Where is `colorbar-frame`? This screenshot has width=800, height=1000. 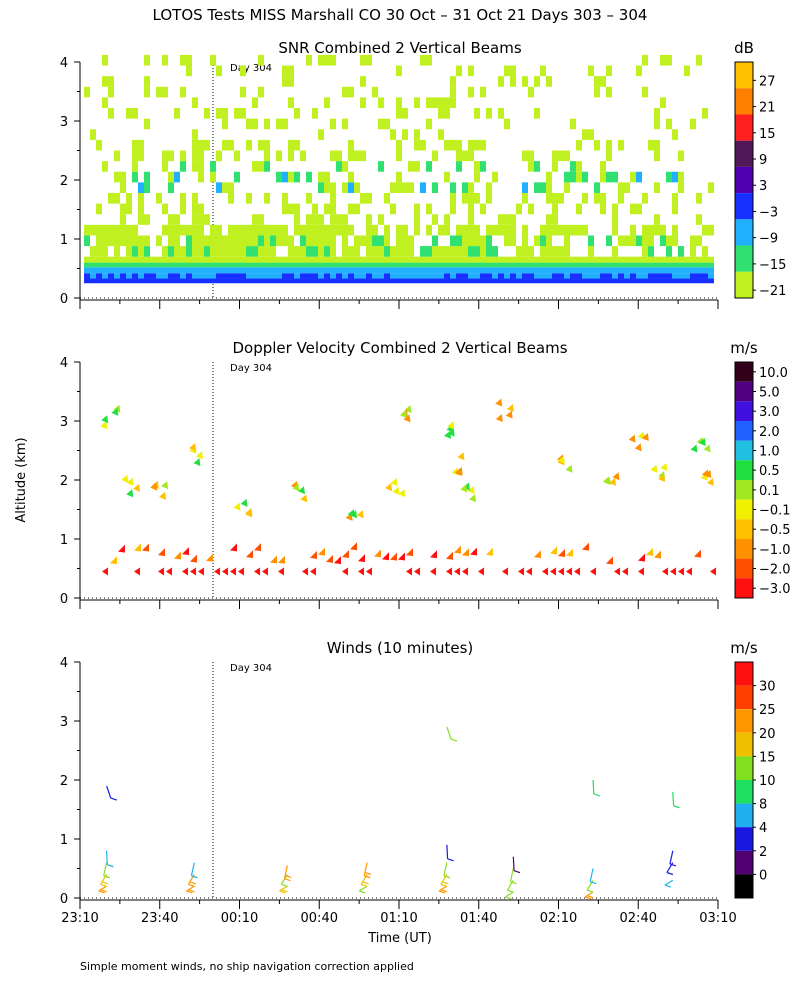 colorbar-frame is located at coordinates (744, 180).